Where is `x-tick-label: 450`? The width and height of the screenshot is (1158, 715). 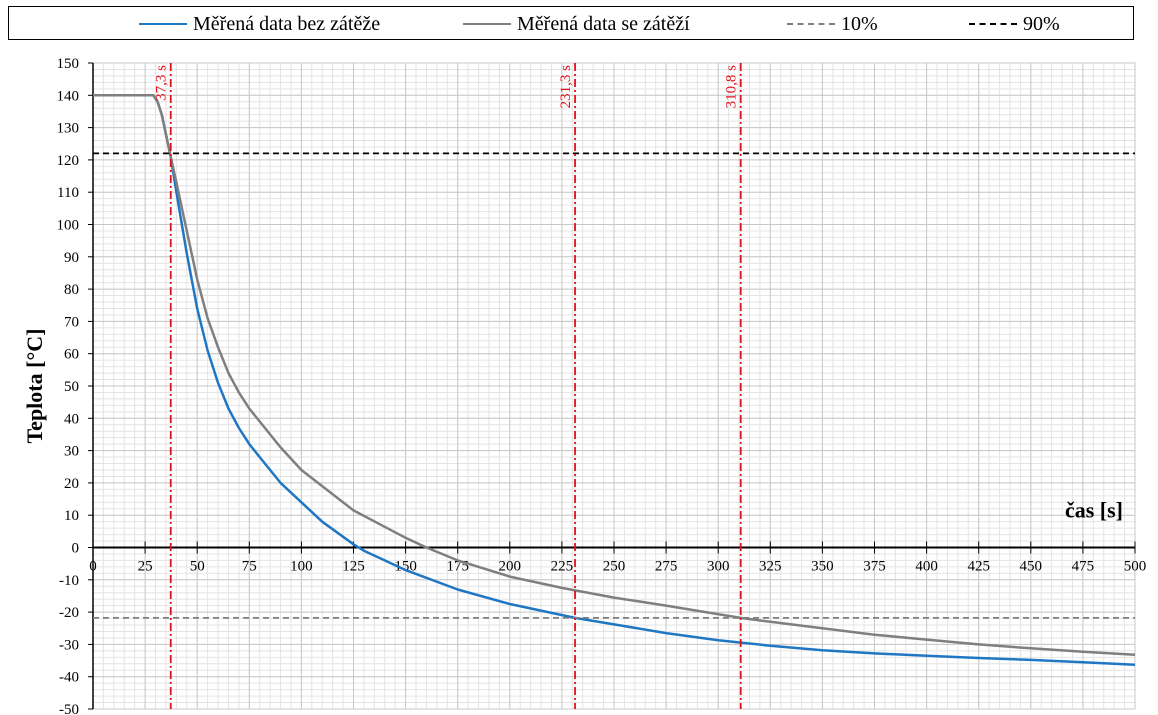
x-tick-label: 450 is located at coordinates (1031, 567).